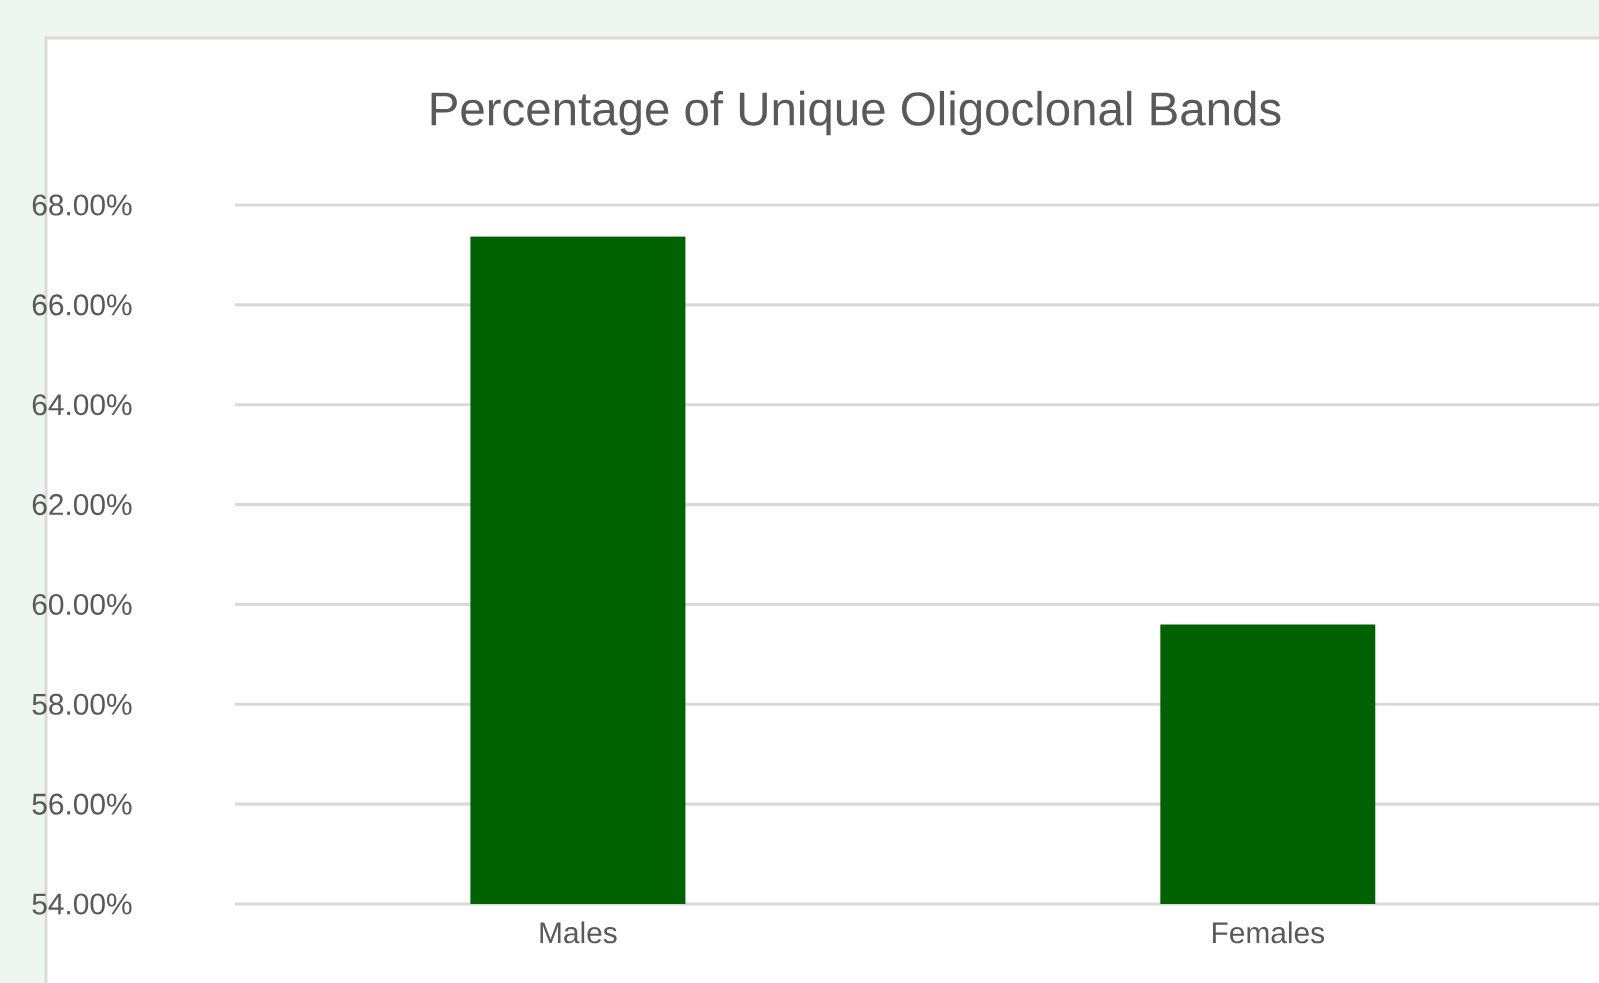  I want to click on y-tick-label: 62.00%, so click(82, 505).